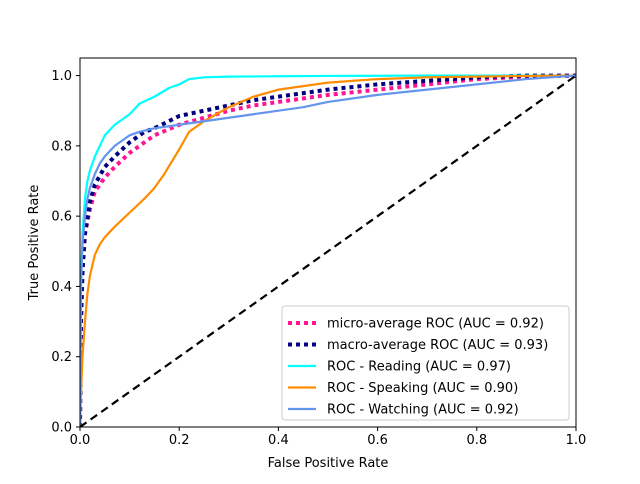  What do you see at coordinates (576, 440) in the screenshot?
I see `x-tick-label: 1.0` at bounding box center [576, 440].